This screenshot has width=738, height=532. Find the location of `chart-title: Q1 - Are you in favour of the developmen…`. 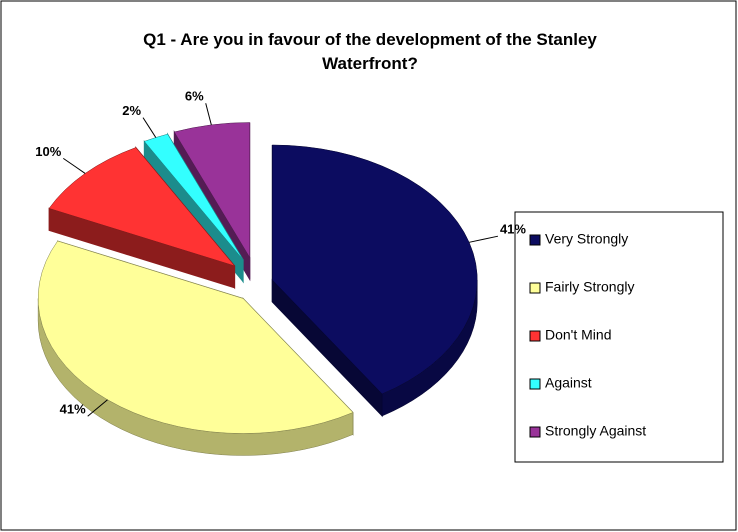

chart-title: Q1 - Are you in favour of the developmen… is located at coordinates (370, 51).